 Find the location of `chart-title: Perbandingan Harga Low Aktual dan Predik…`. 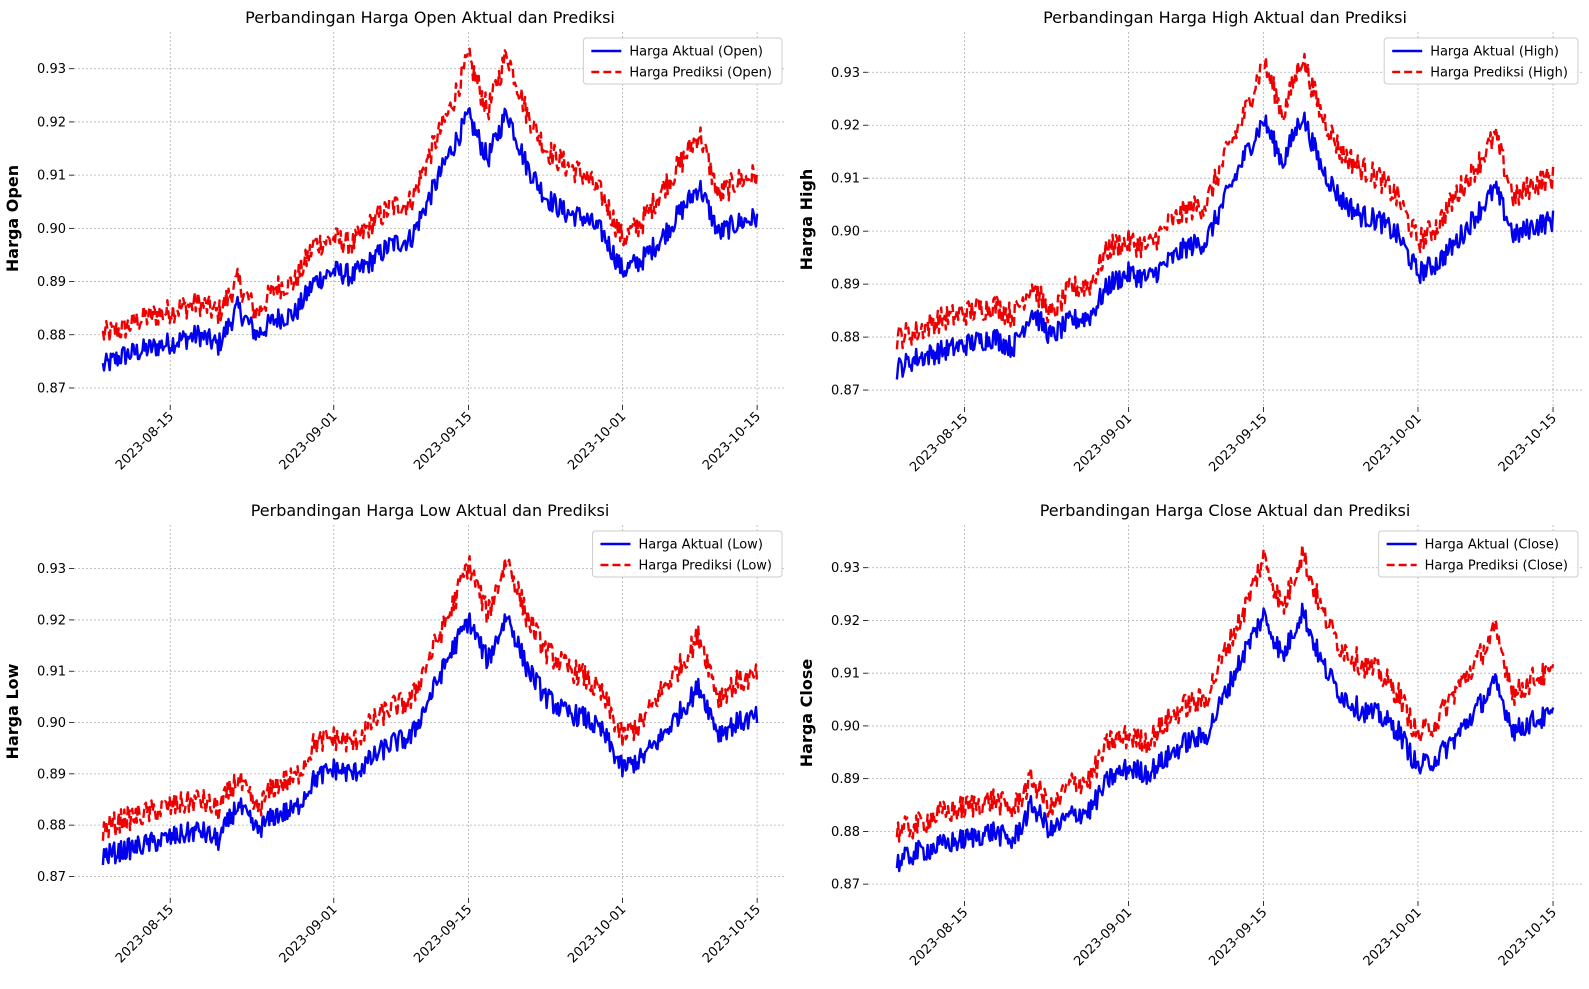

chart-title: Perbandingan Harga Low Aktual dan Predik… is located at coordinates (430, 510).